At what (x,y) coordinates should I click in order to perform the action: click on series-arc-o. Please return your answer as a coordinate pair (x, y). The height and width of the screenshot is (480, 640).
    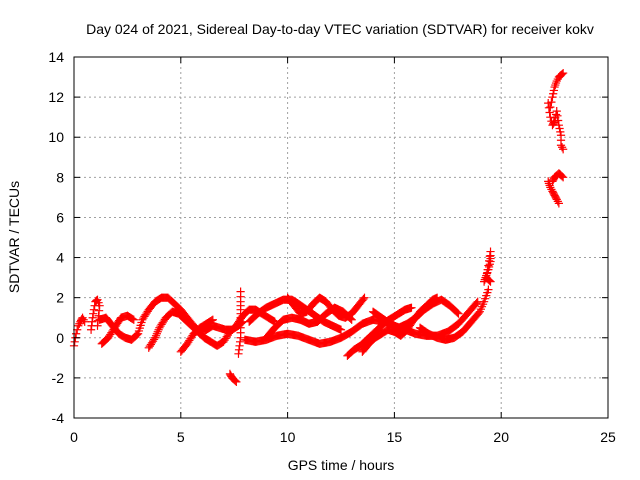
    Looking at the image, I should click on (400, 324).